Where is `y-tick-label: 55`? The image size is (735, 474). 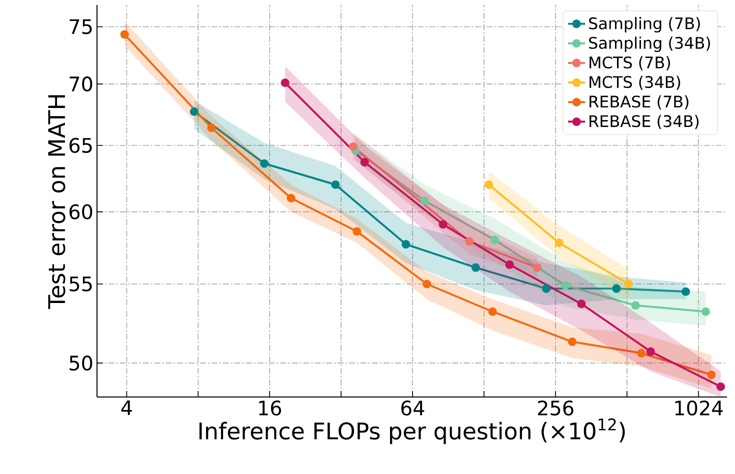
y-tick-label: 55 is located at coordinates (81, 284).